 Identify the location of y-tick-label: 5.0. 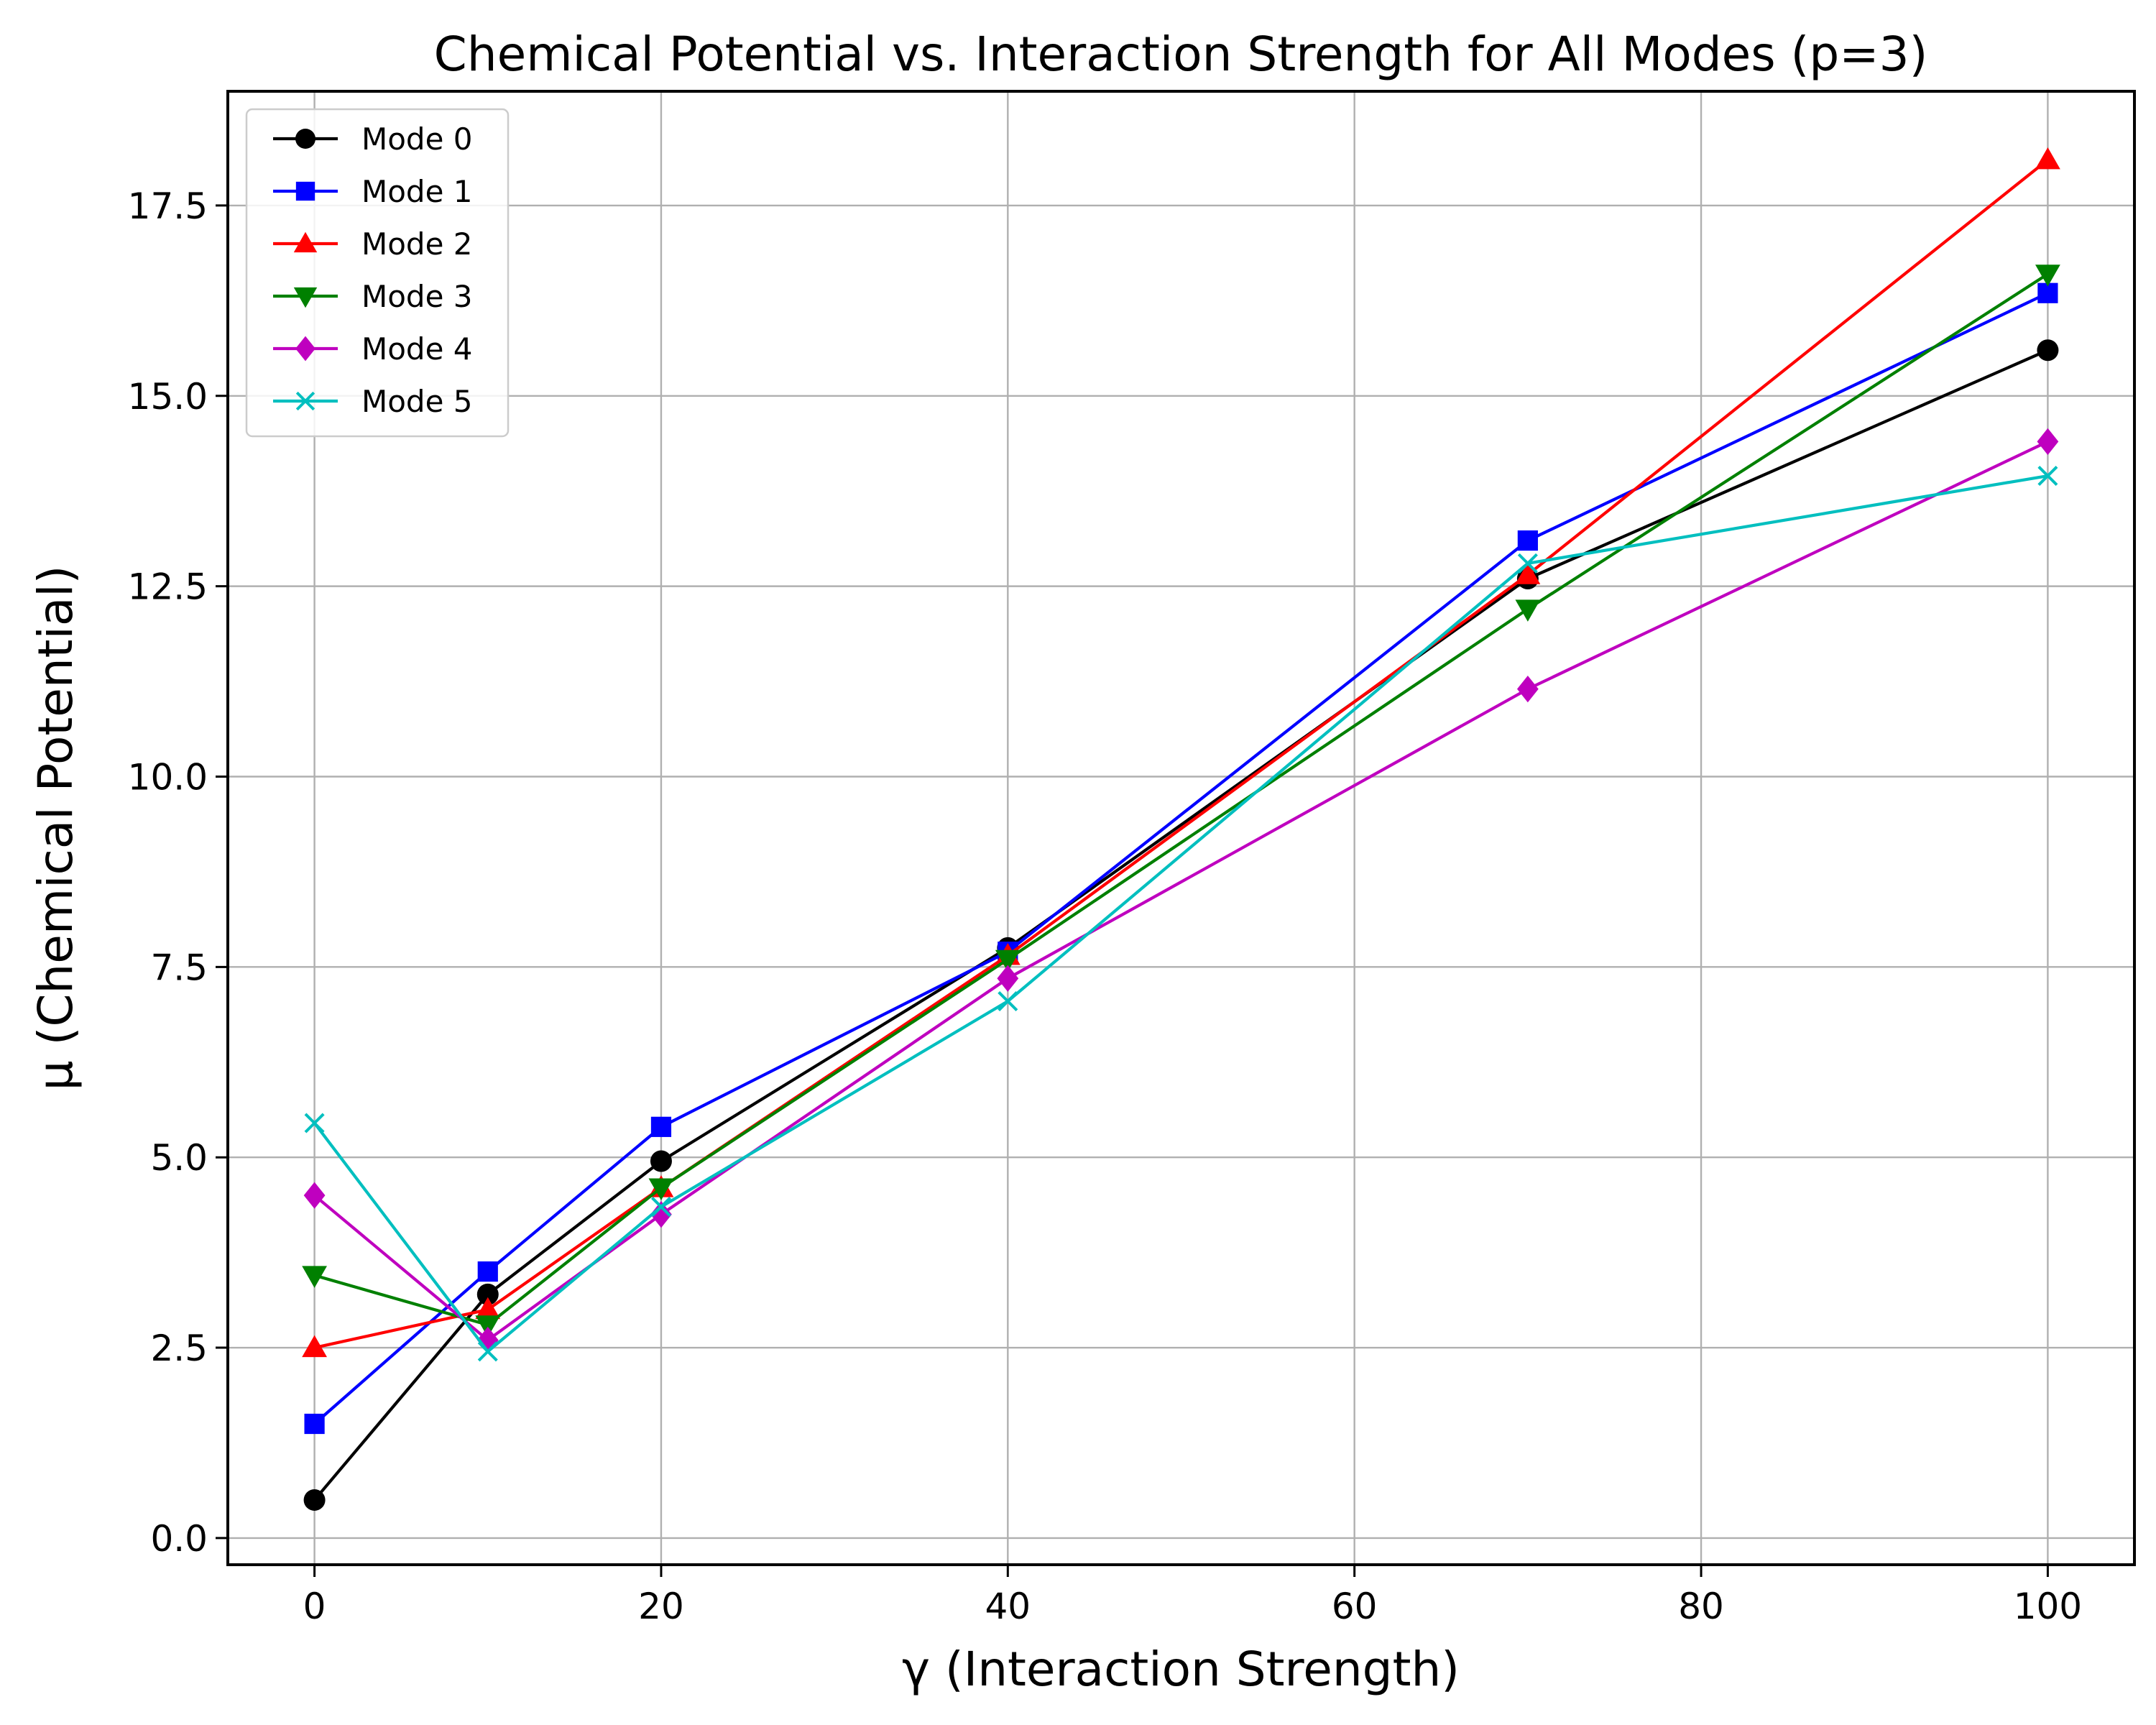
(179, 1158).